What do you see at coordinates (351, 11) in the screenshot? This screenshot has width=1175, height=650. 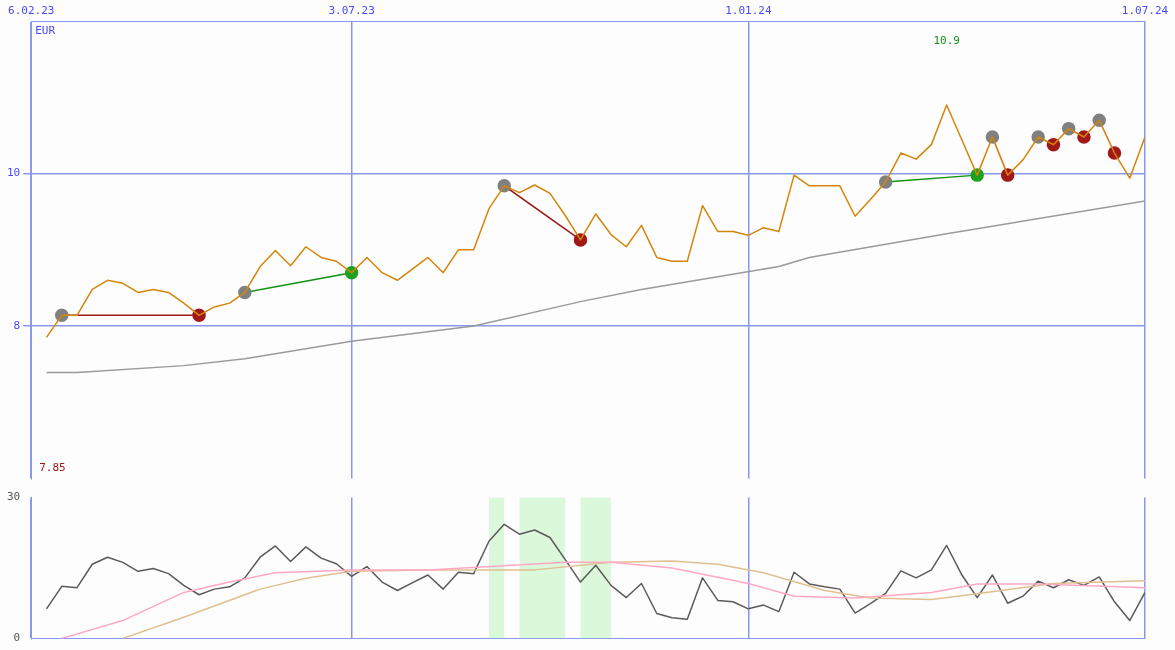 I see `x-tick-label: 3.07.23` at bounding box center [351, 11].